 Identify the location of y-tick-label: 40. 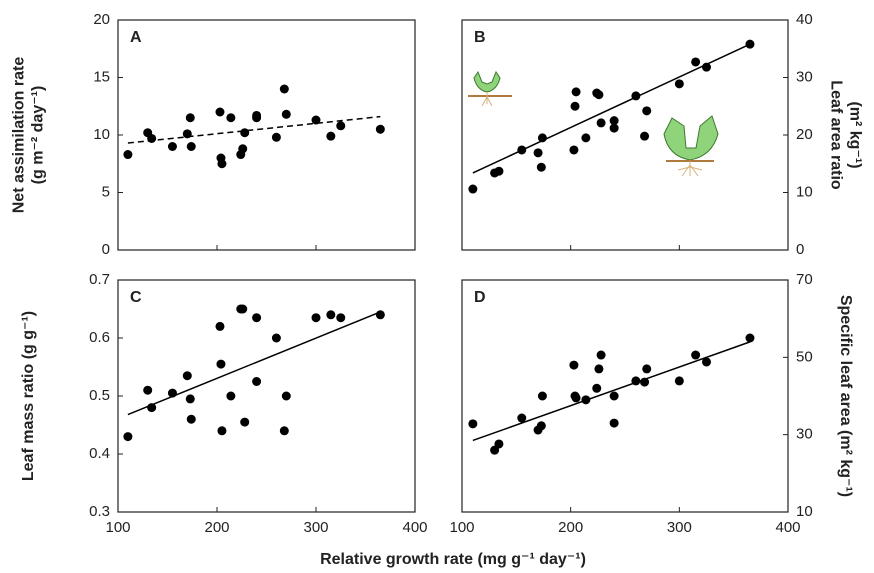
(804, 19).